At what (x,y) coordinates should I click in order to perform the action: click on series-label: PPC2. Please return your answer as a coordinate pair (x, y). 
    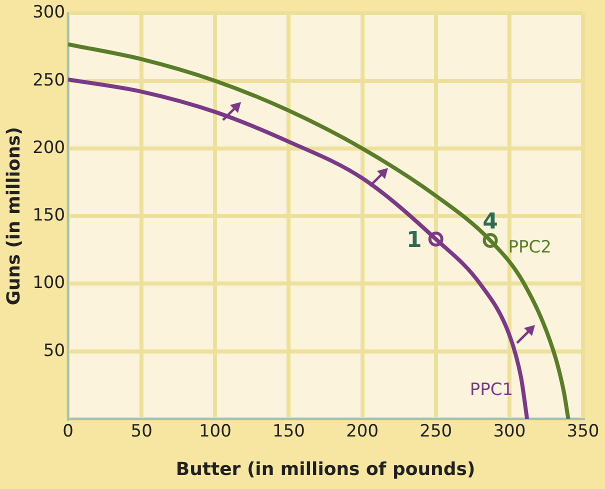
    Looking at the image, I should click on (530, 247).